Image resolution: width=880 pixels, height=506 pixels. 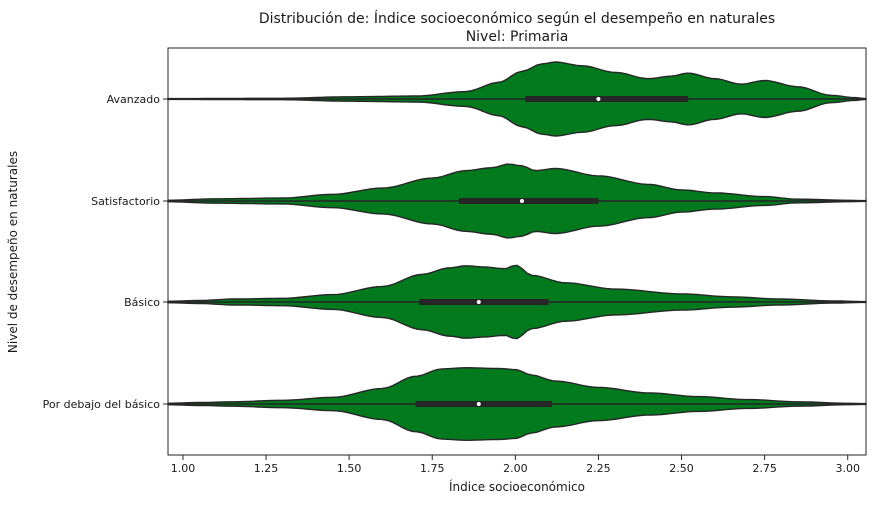 I want to click on x-tick-label: 1.75, so click(x=432, y=468).